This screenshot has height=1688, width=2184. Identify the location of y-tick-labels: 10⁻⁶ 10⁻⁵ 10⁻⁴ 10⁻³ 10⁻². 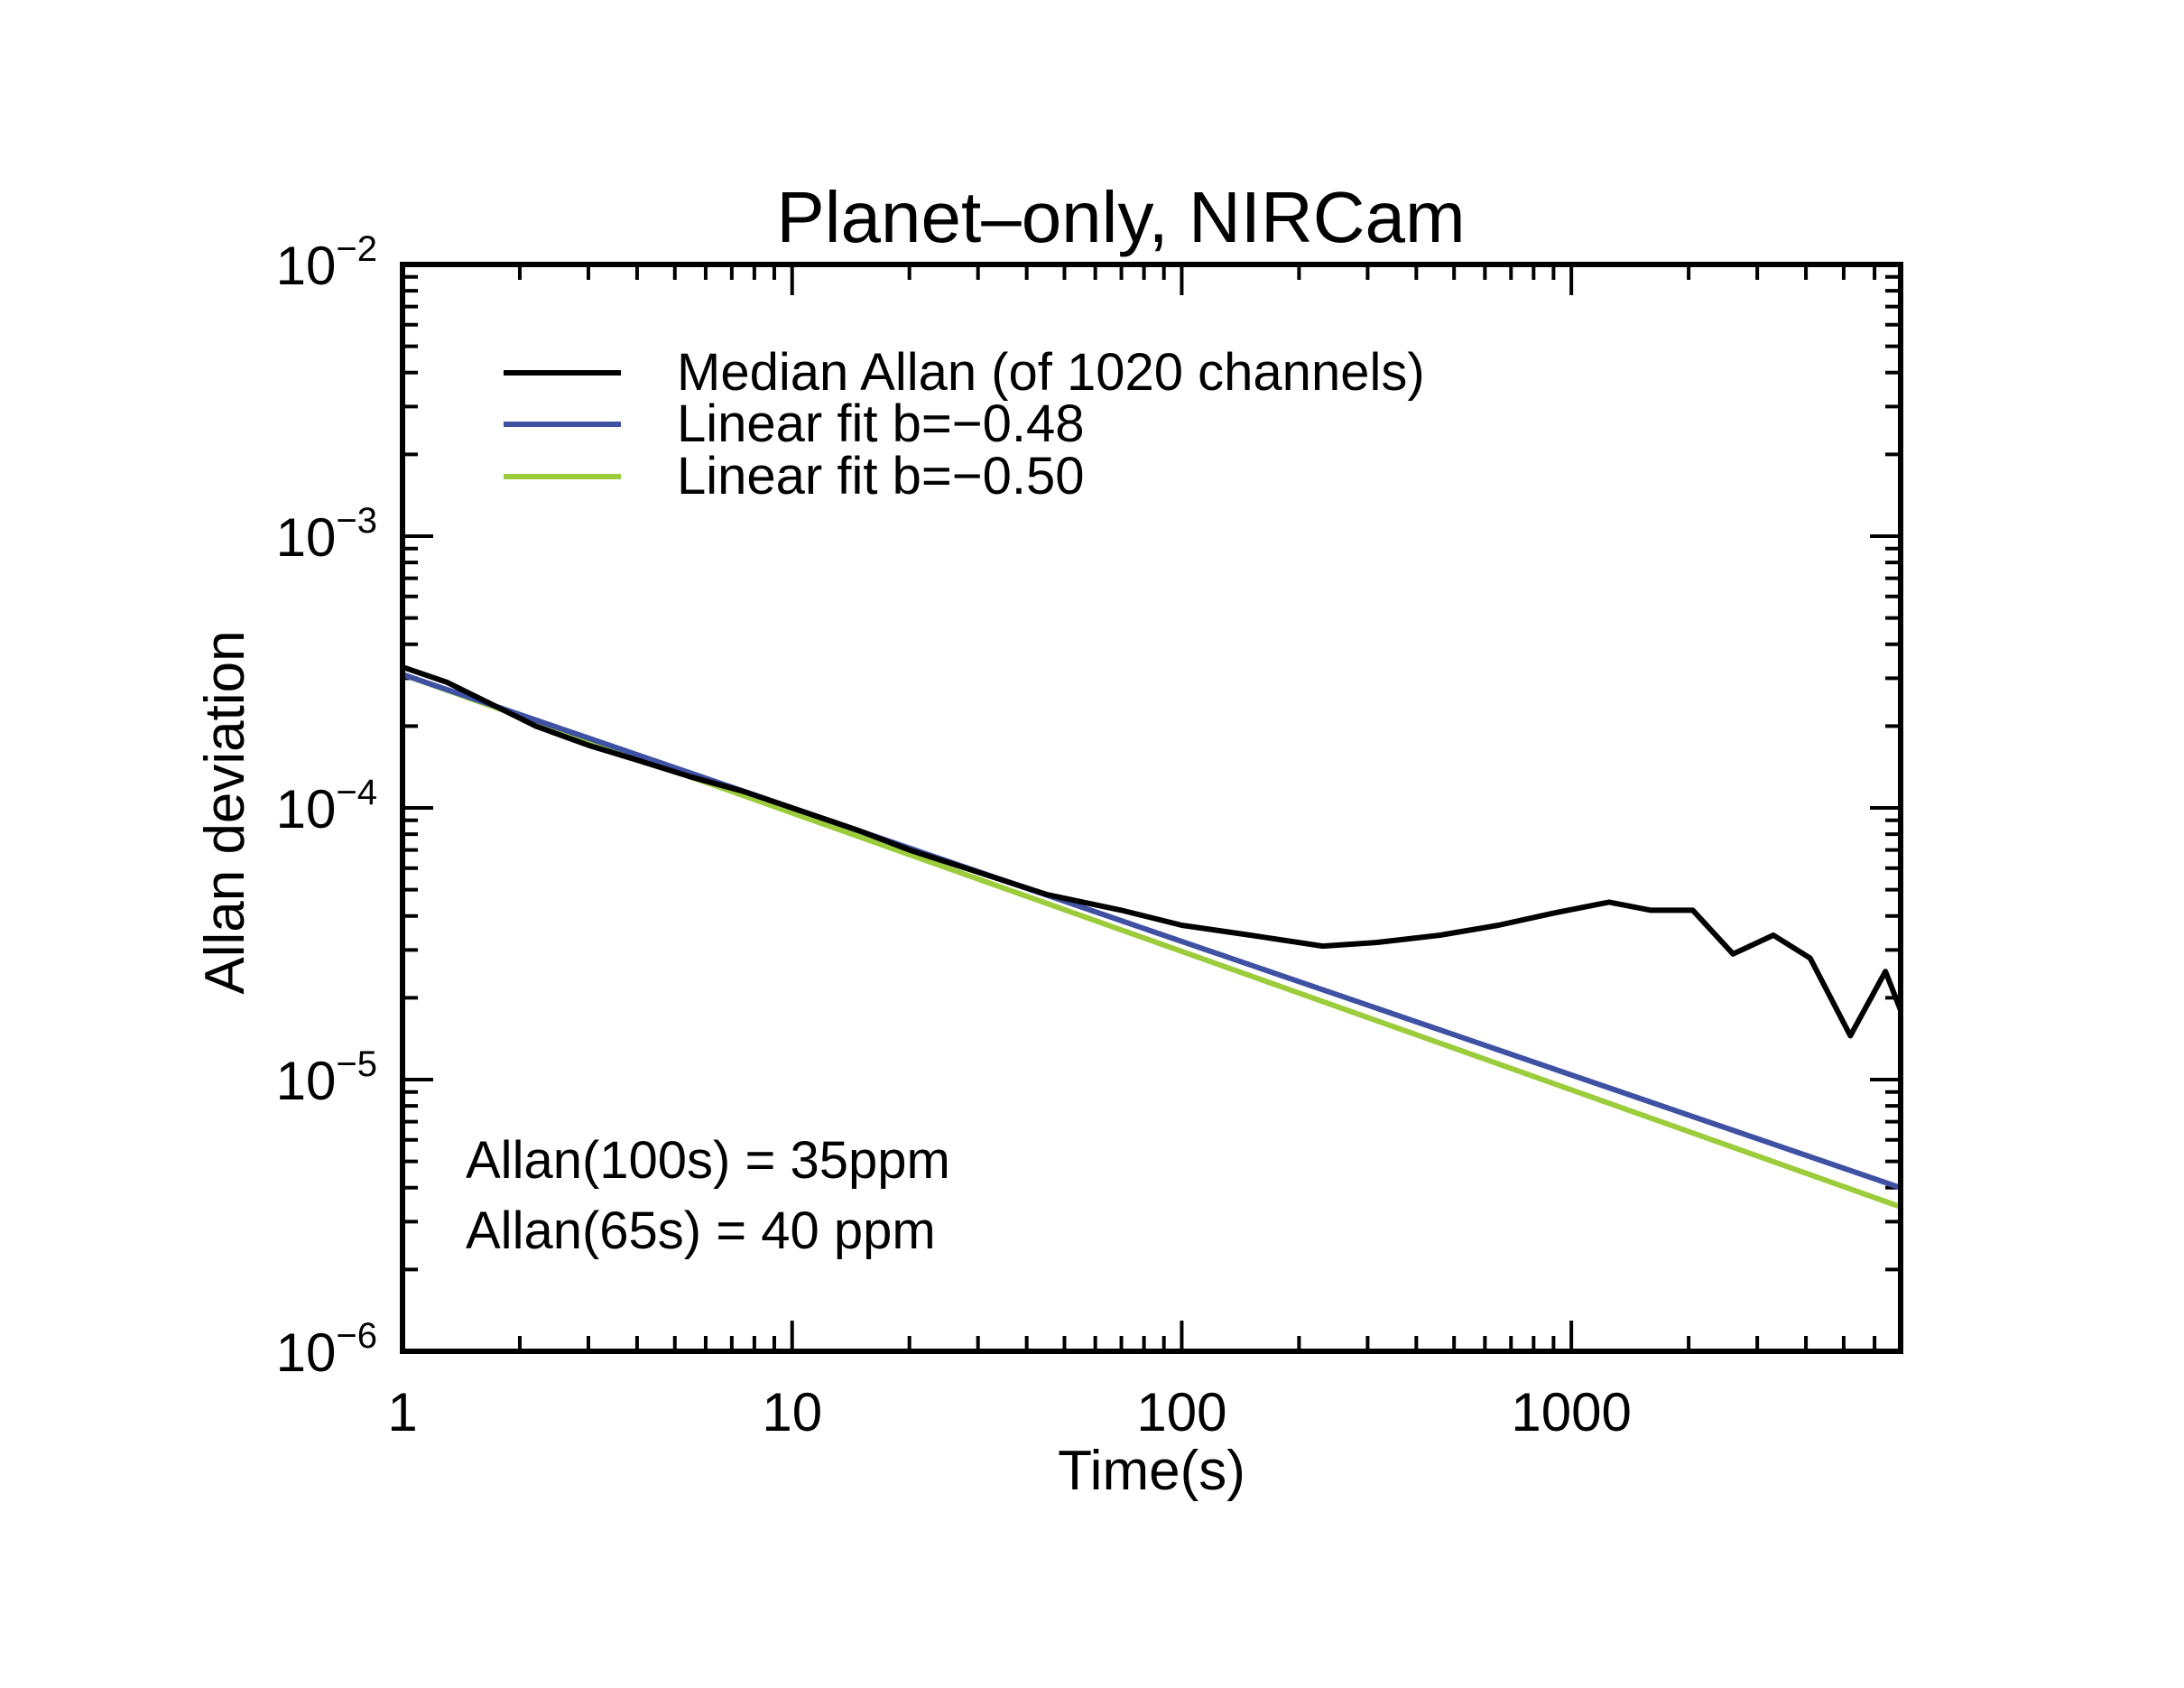
(326, 806).